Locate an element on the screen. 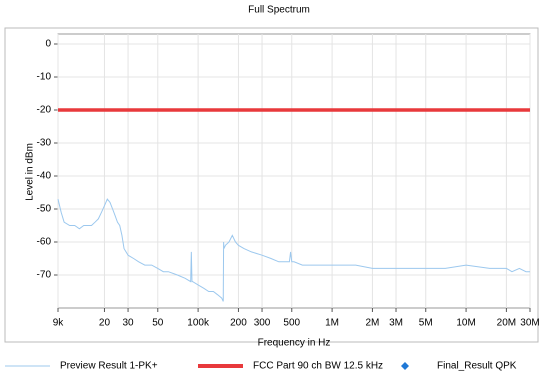 The height and width of the screenshot is (379, 541). x-tick-label: 5M is located at coordinates (426, 323).